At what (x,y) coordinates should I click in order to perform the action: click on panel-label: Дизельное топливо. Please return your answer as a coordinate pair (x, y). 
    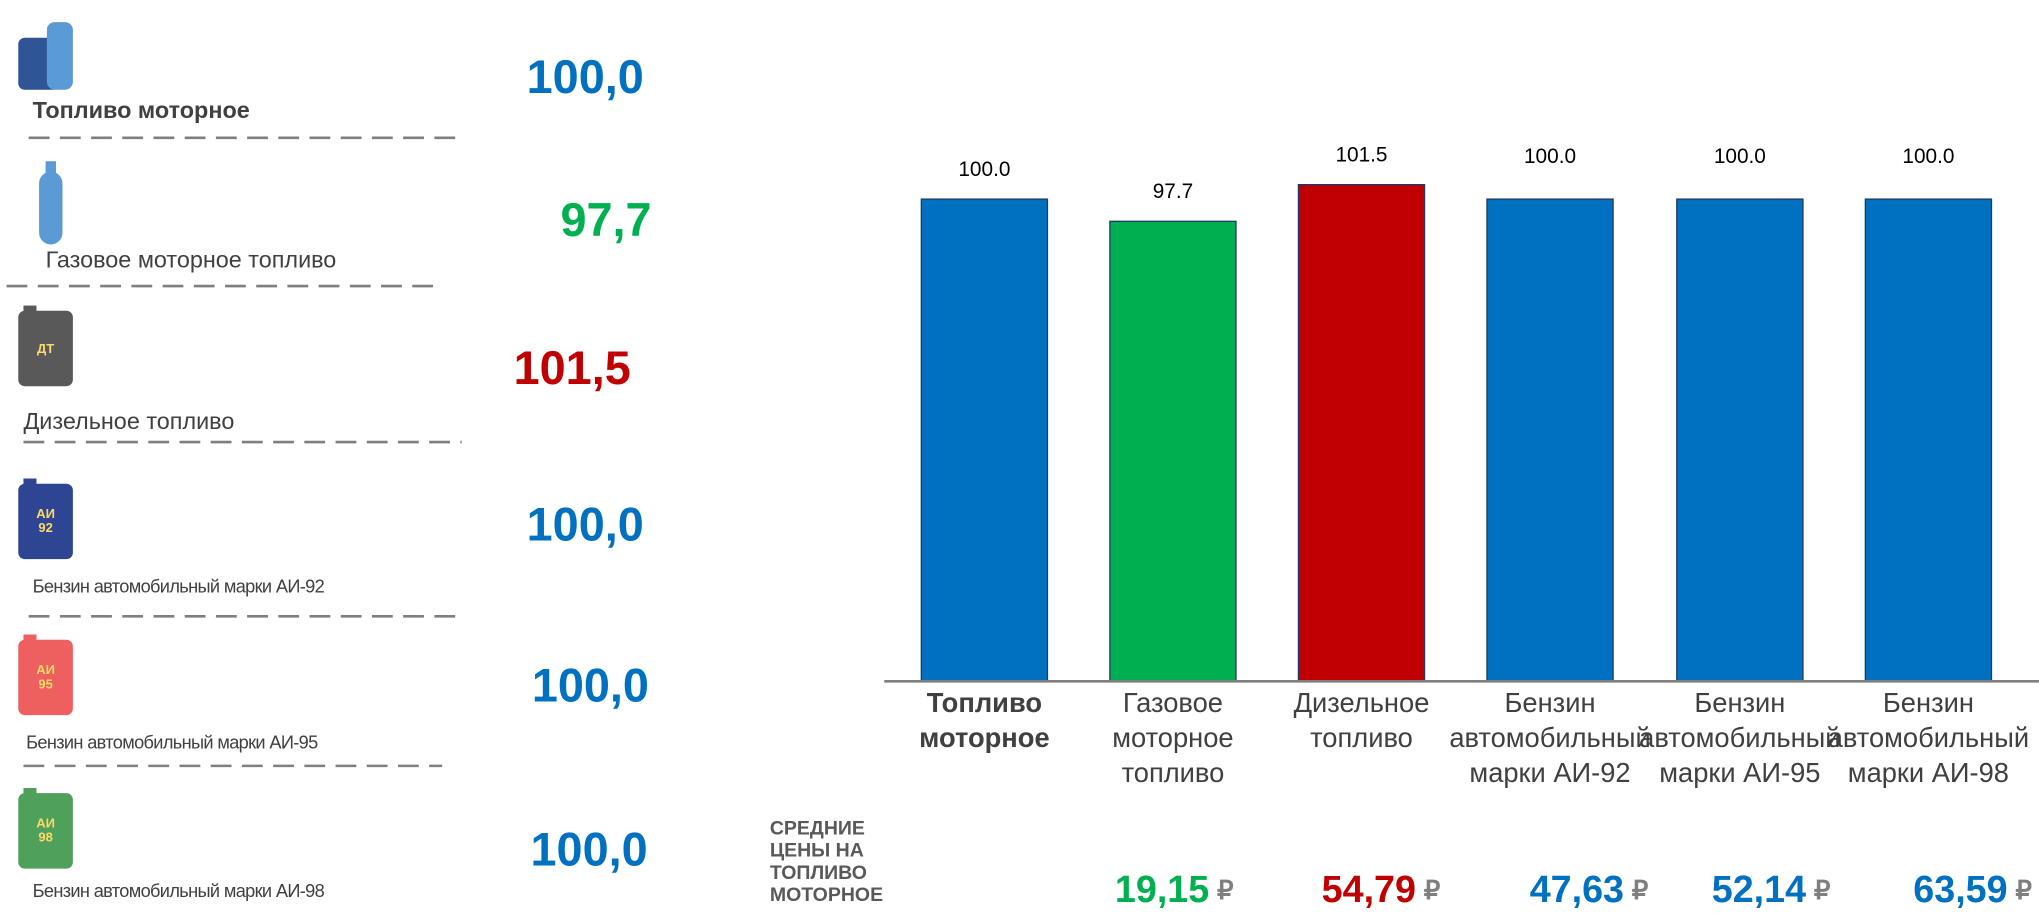
    Looking at the image, I should click on (128, 421).